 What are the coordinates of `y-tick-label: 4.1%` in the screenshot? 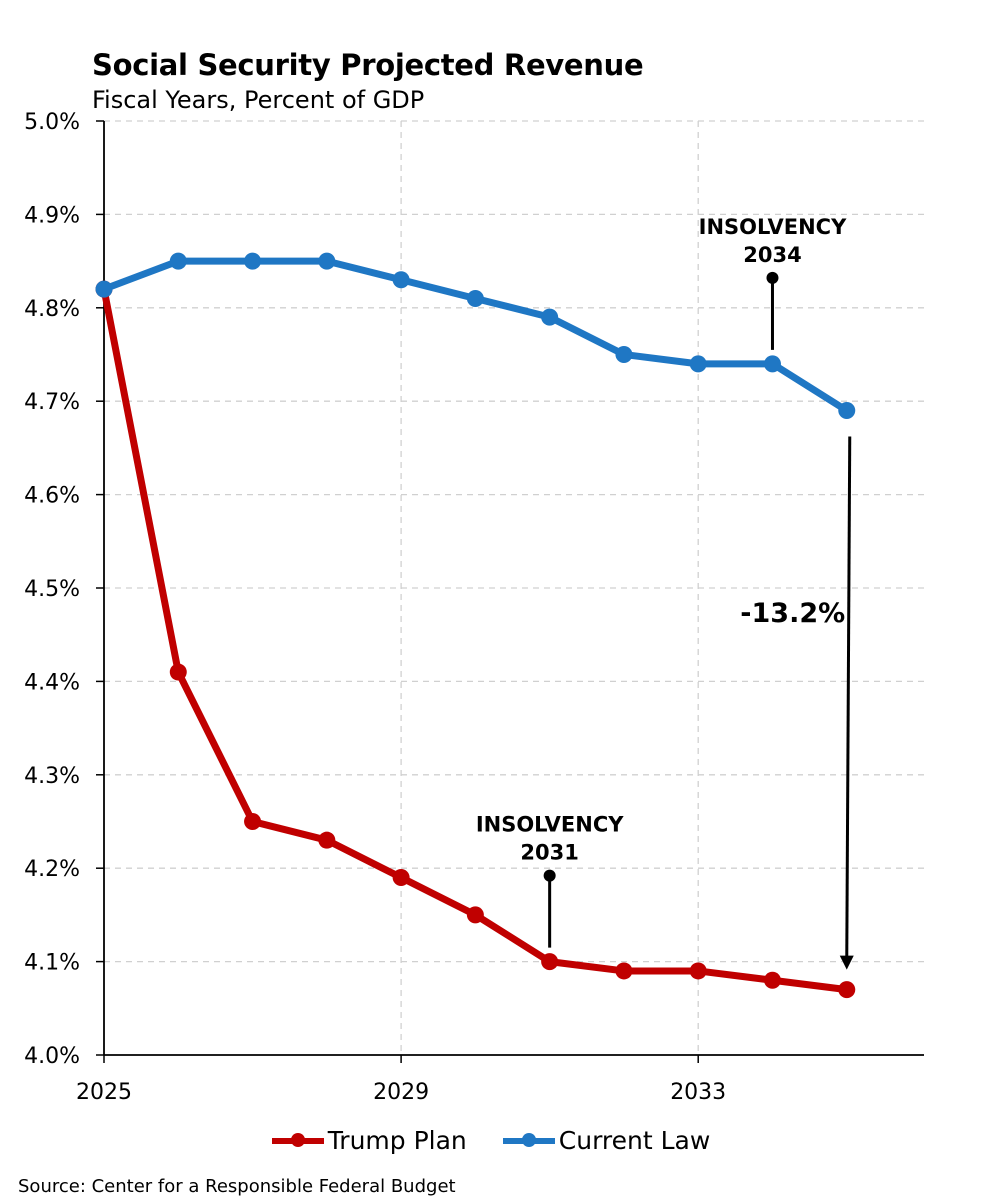 It's located at (52, 963).